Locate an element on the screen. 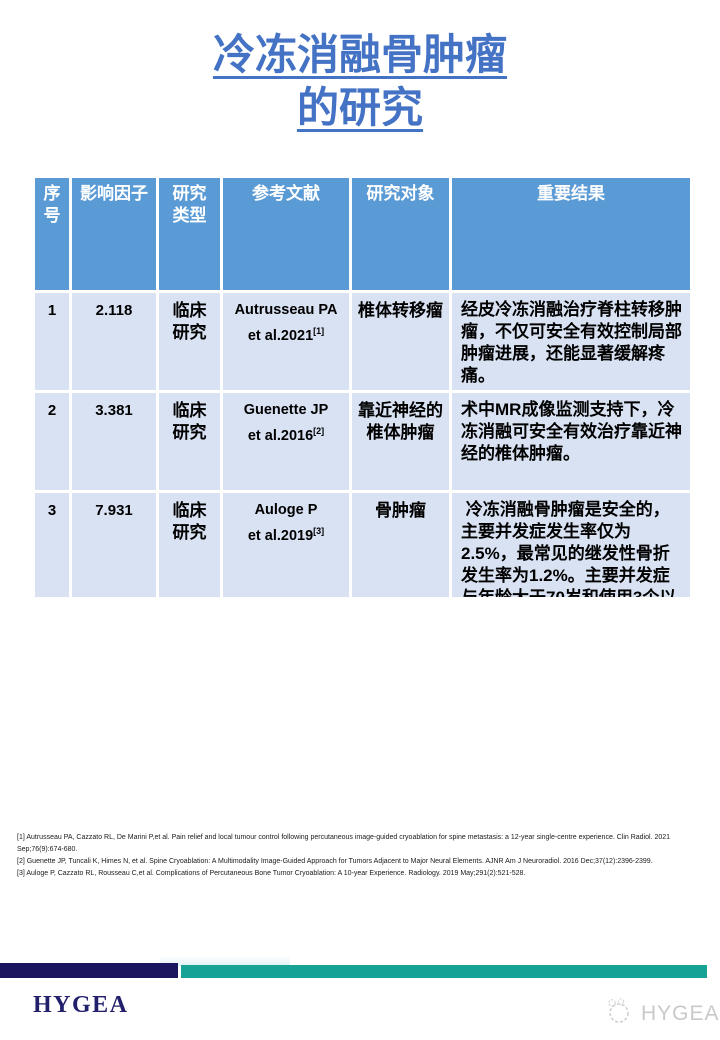 The width and height of the screenshot is (720, 1040). header-impact-factor: 影响因子 is located at coordinates (114, 234).